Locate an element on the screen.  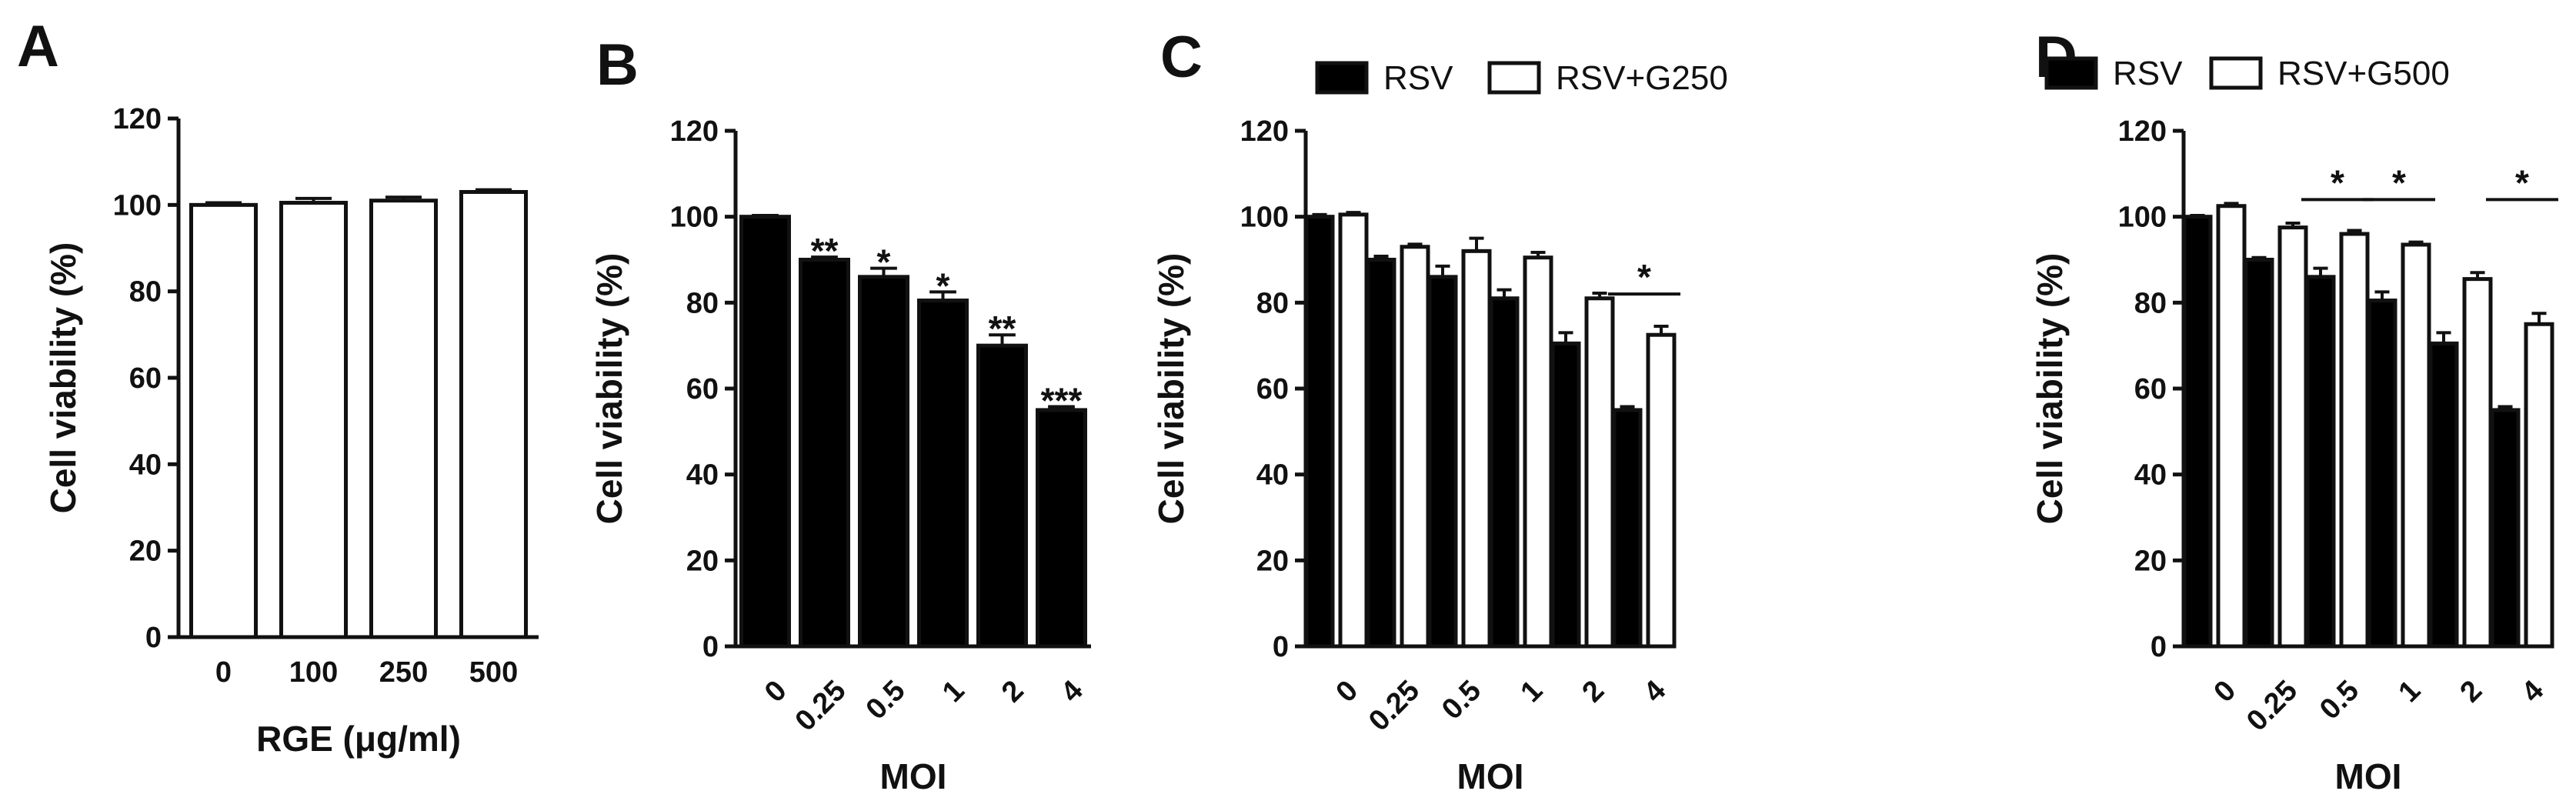
panel-letter: A is located at coordinates (38, 46).